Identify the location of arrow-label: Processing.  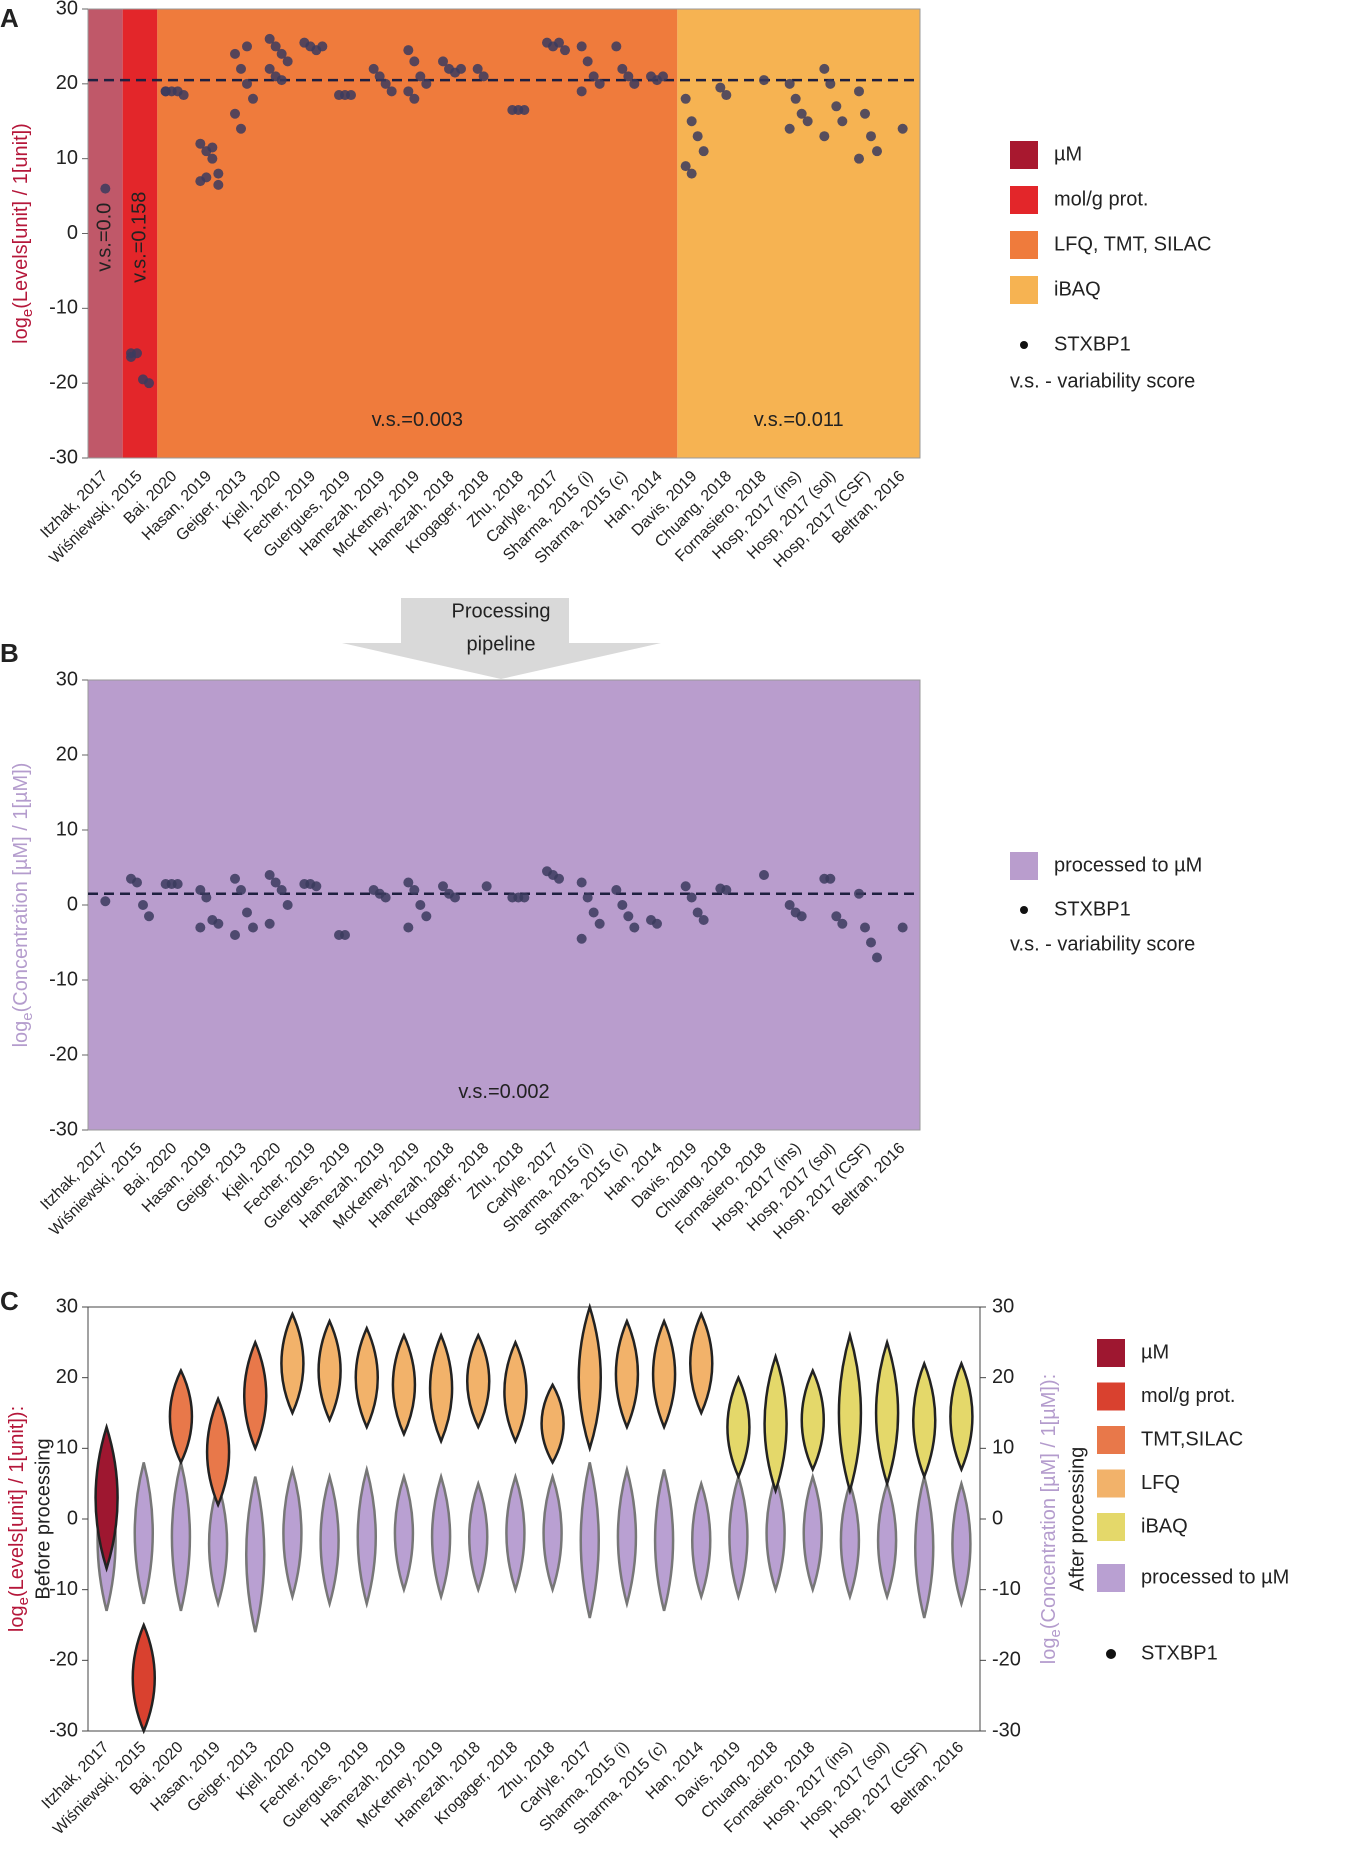
(501, 611).